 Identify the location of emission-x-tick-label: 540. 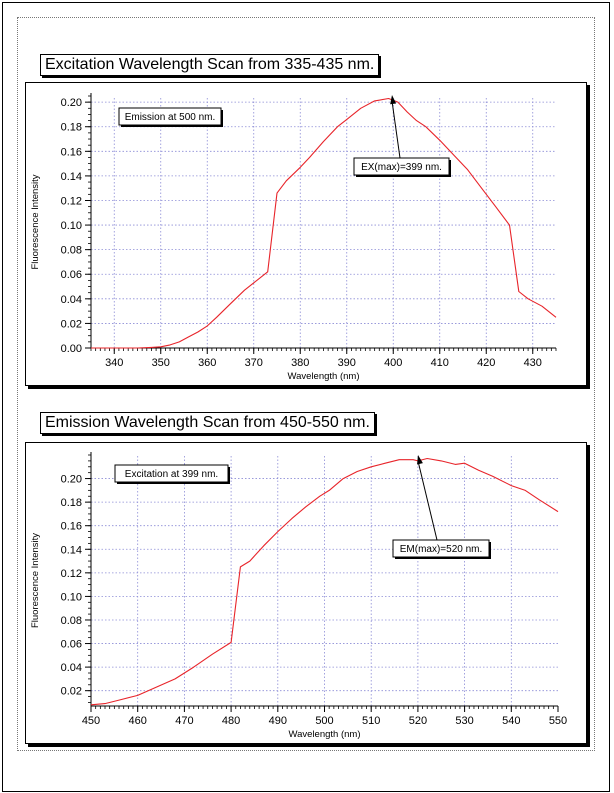
(511, 721).